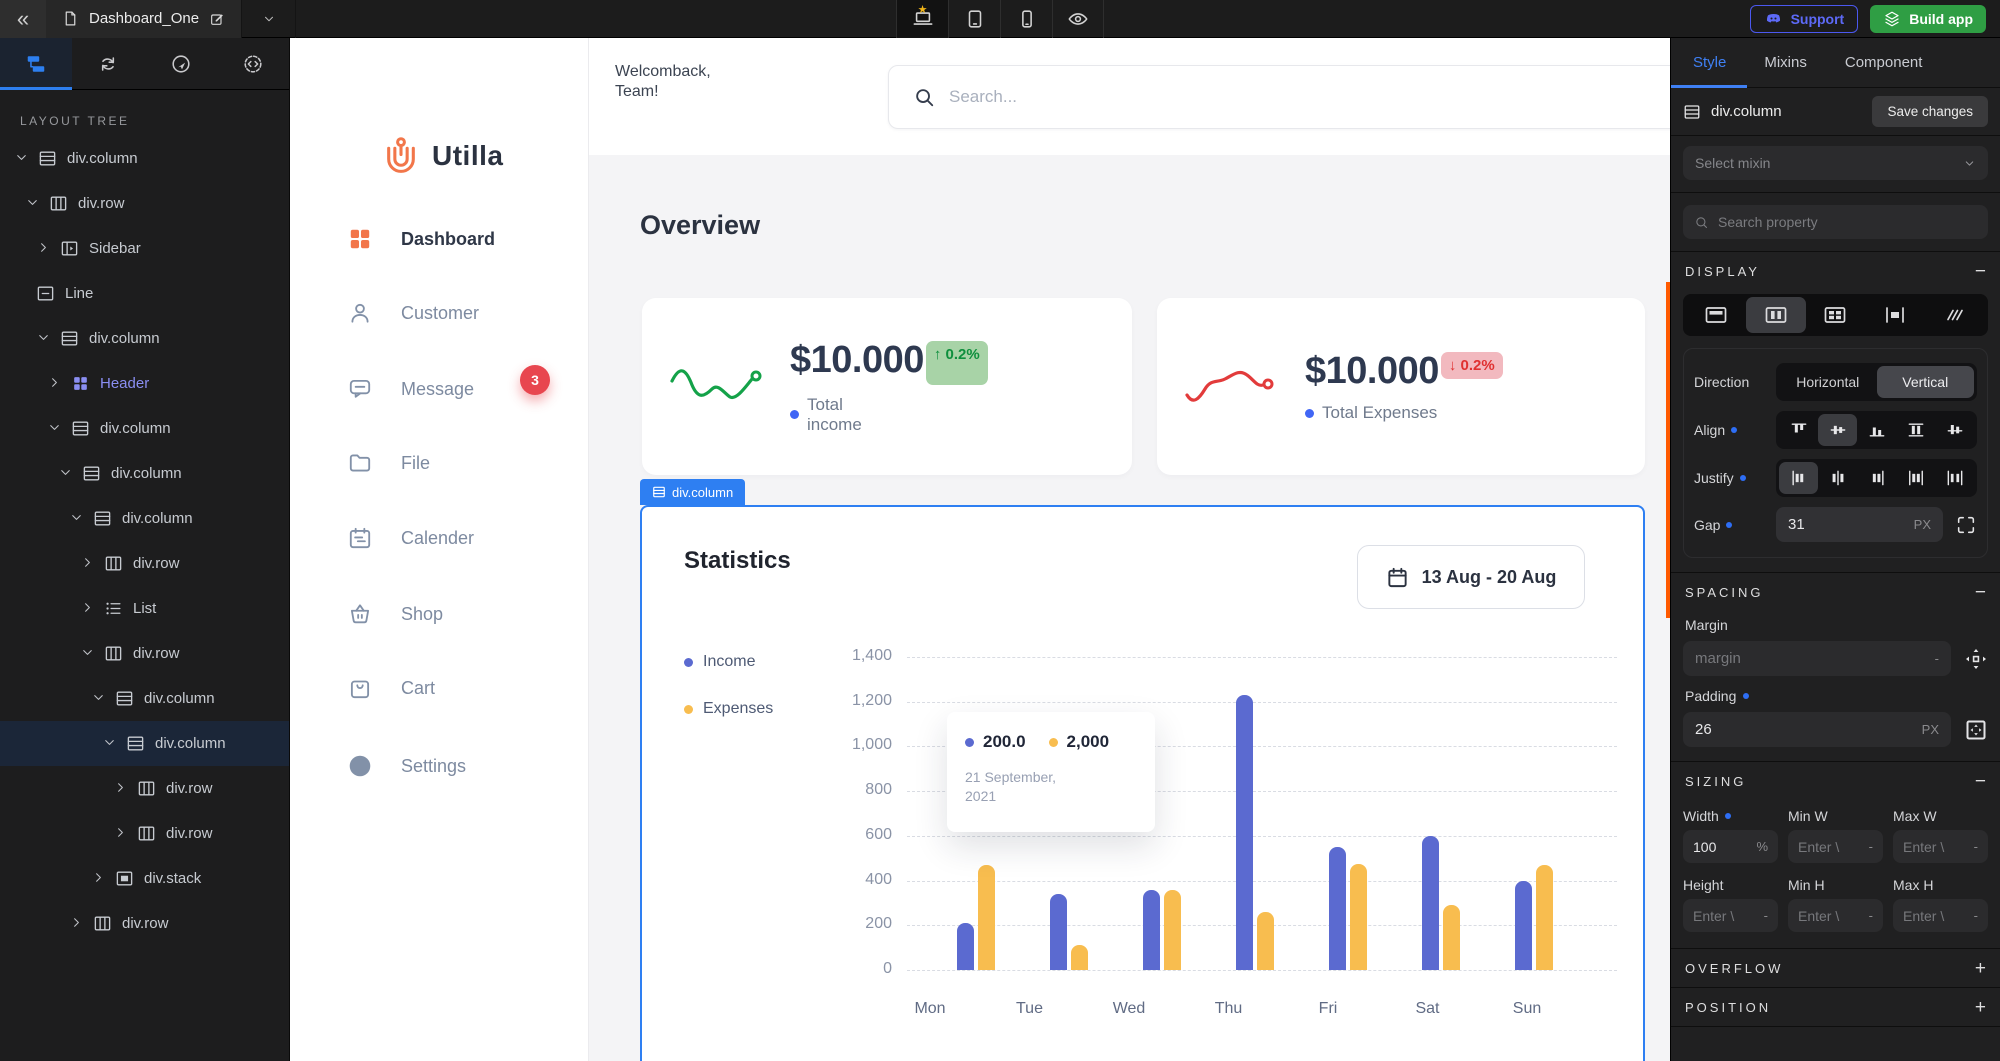 The height and width of the screenshot is (1061, 2000). What do you see at coordinates (1980, 1007) in the screenshot?
I see `expand-icon: +` at bounding box center [1980, 1007].